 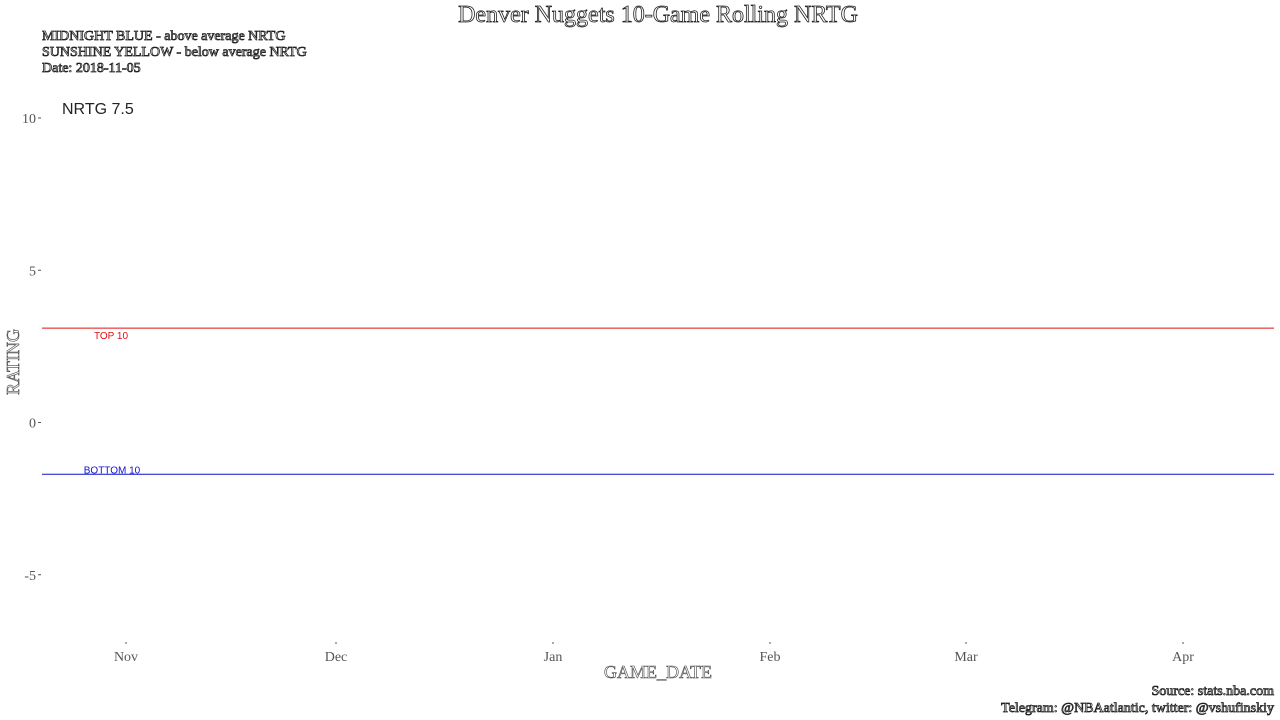 What do you see at coordinates (32, 424) in the screenshot?
I see `y-tick-label: 0` at bounding box center [32, 424].